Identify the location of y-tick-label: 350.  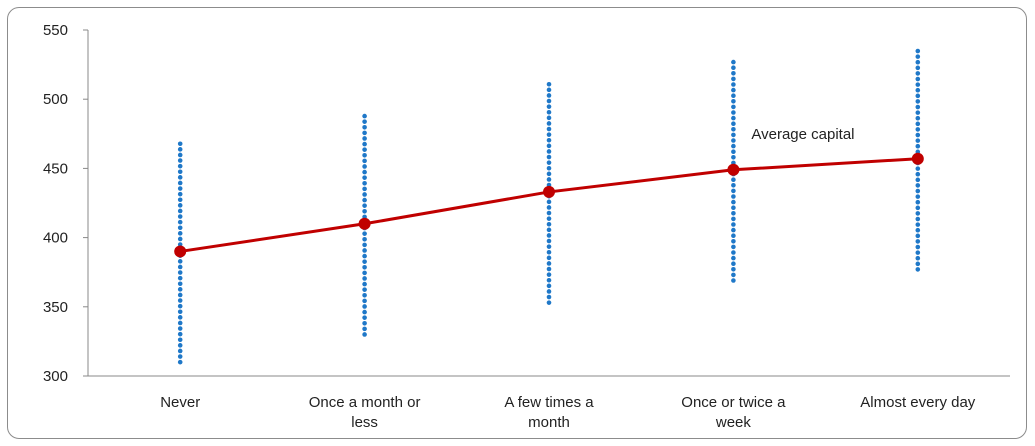
(55, 307).